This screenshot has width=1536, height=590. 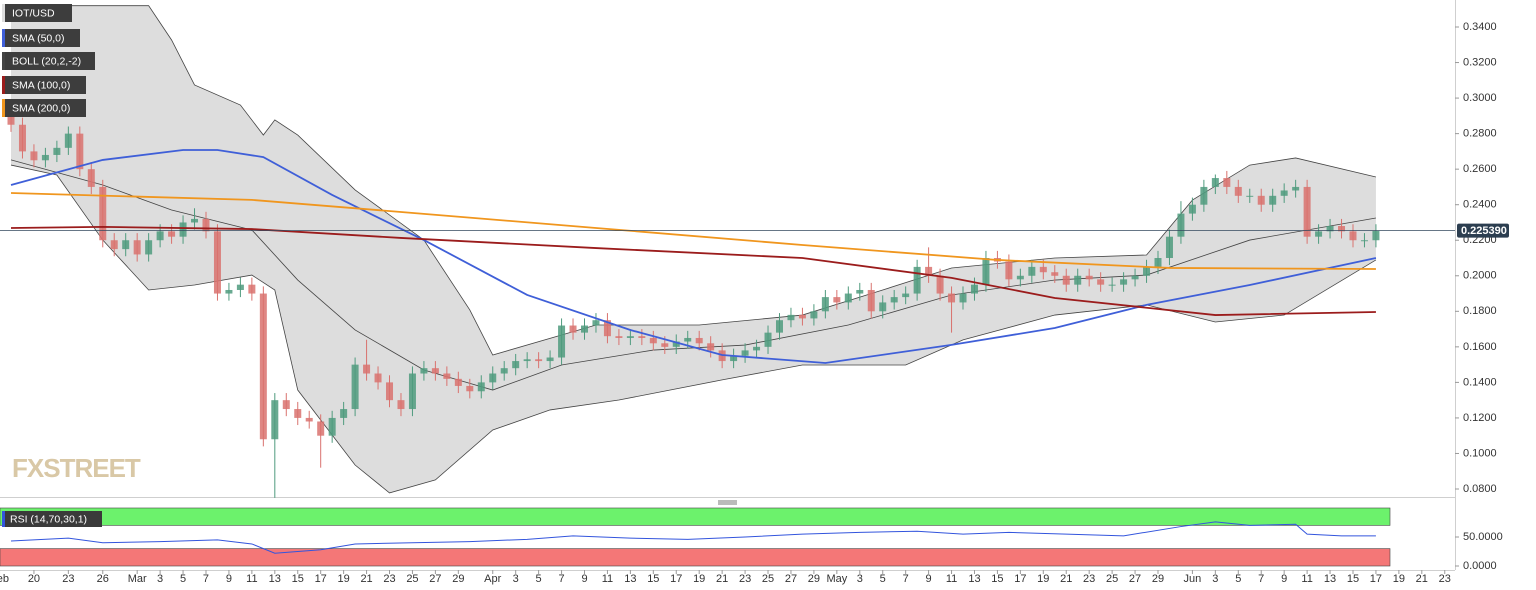 What do you see at coordinates (41, 108) in the screenshot?
I see `legend-label: SMA (200,0)` at bounding box center [41, 108].